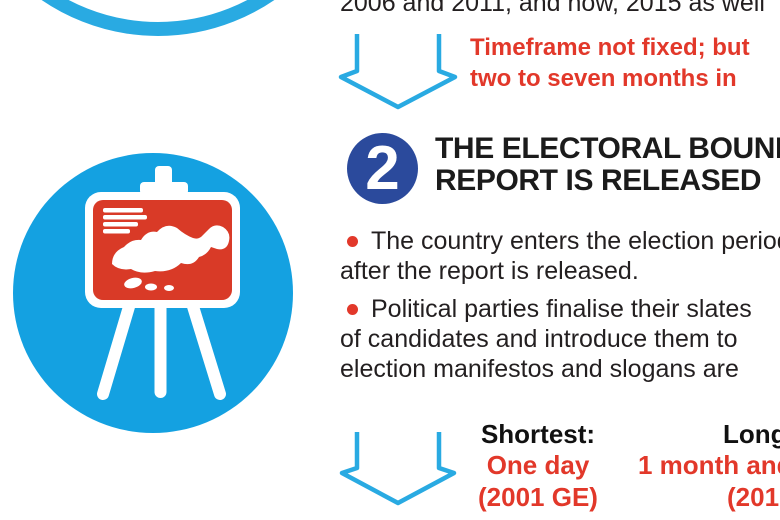  What do you see at coordinates (539, 339) in the screenshot?
I see `bullet-2-line-2: of candidates and introduce them to` at bounding box center [539, 339].